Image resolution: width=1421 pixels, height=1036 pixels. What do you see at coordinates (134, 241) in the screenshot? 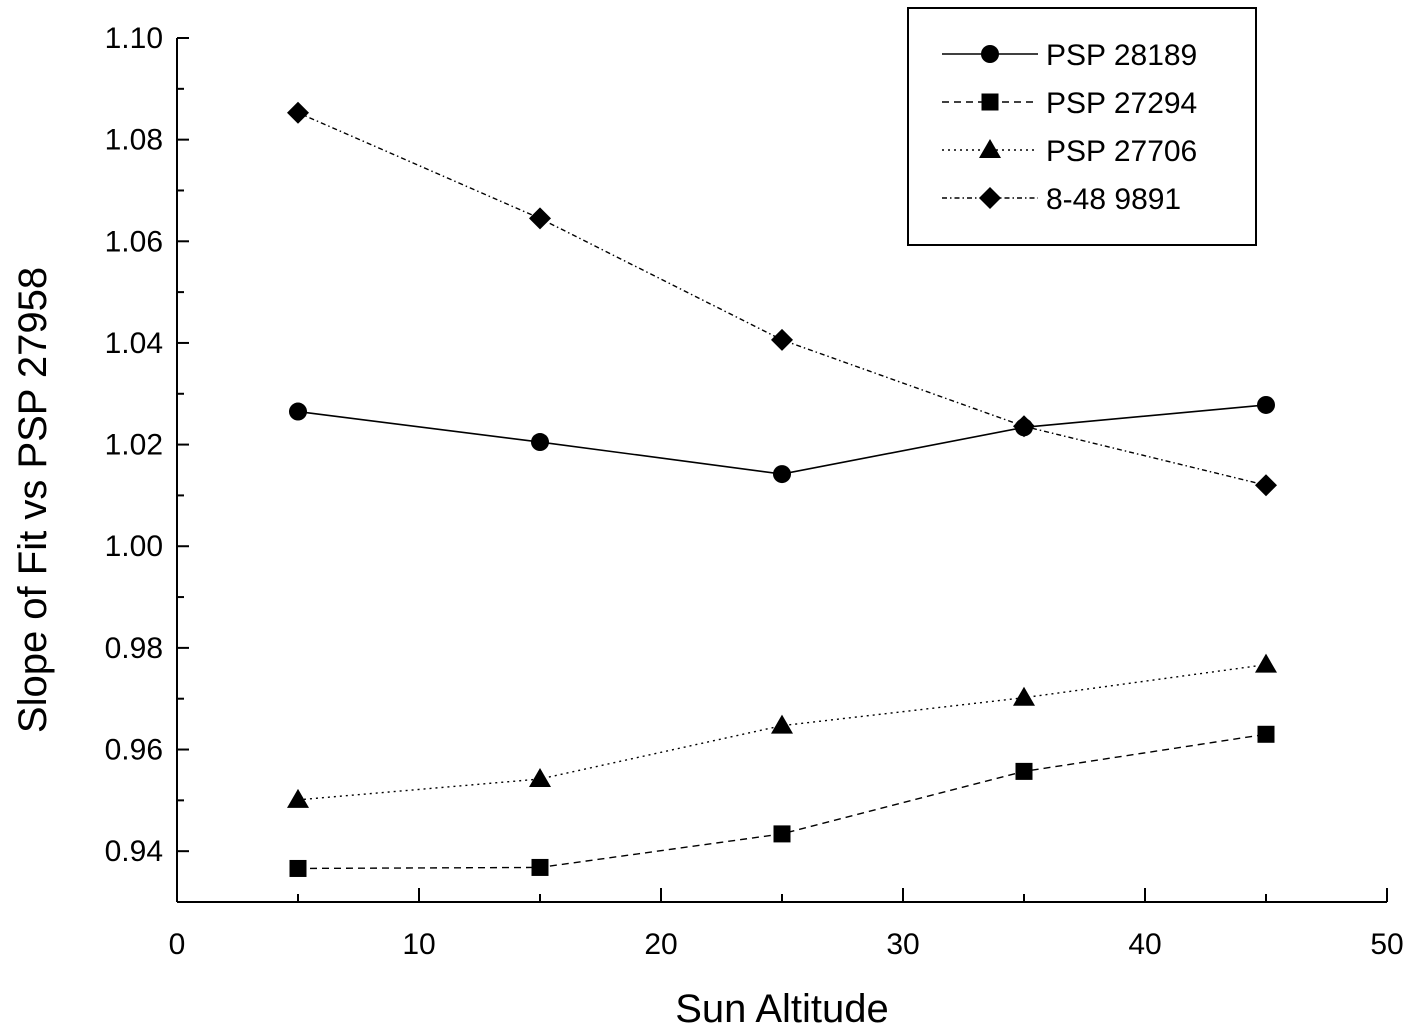
I see `y-tick-label: 1.06` at bounding box center [134, 241].